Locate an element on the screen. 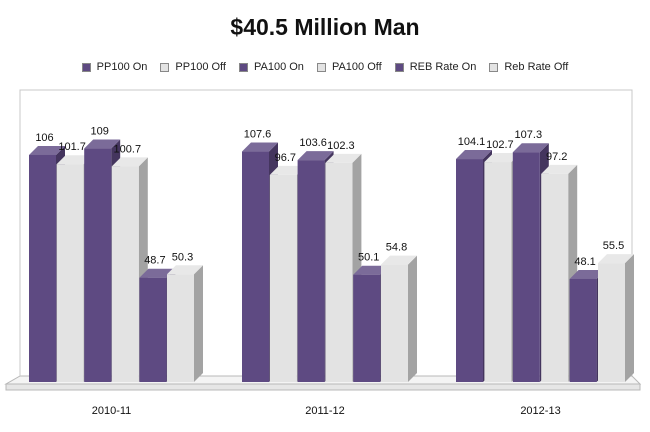  legend-item-1: PP100 Off is located at coordinates (193, 67).